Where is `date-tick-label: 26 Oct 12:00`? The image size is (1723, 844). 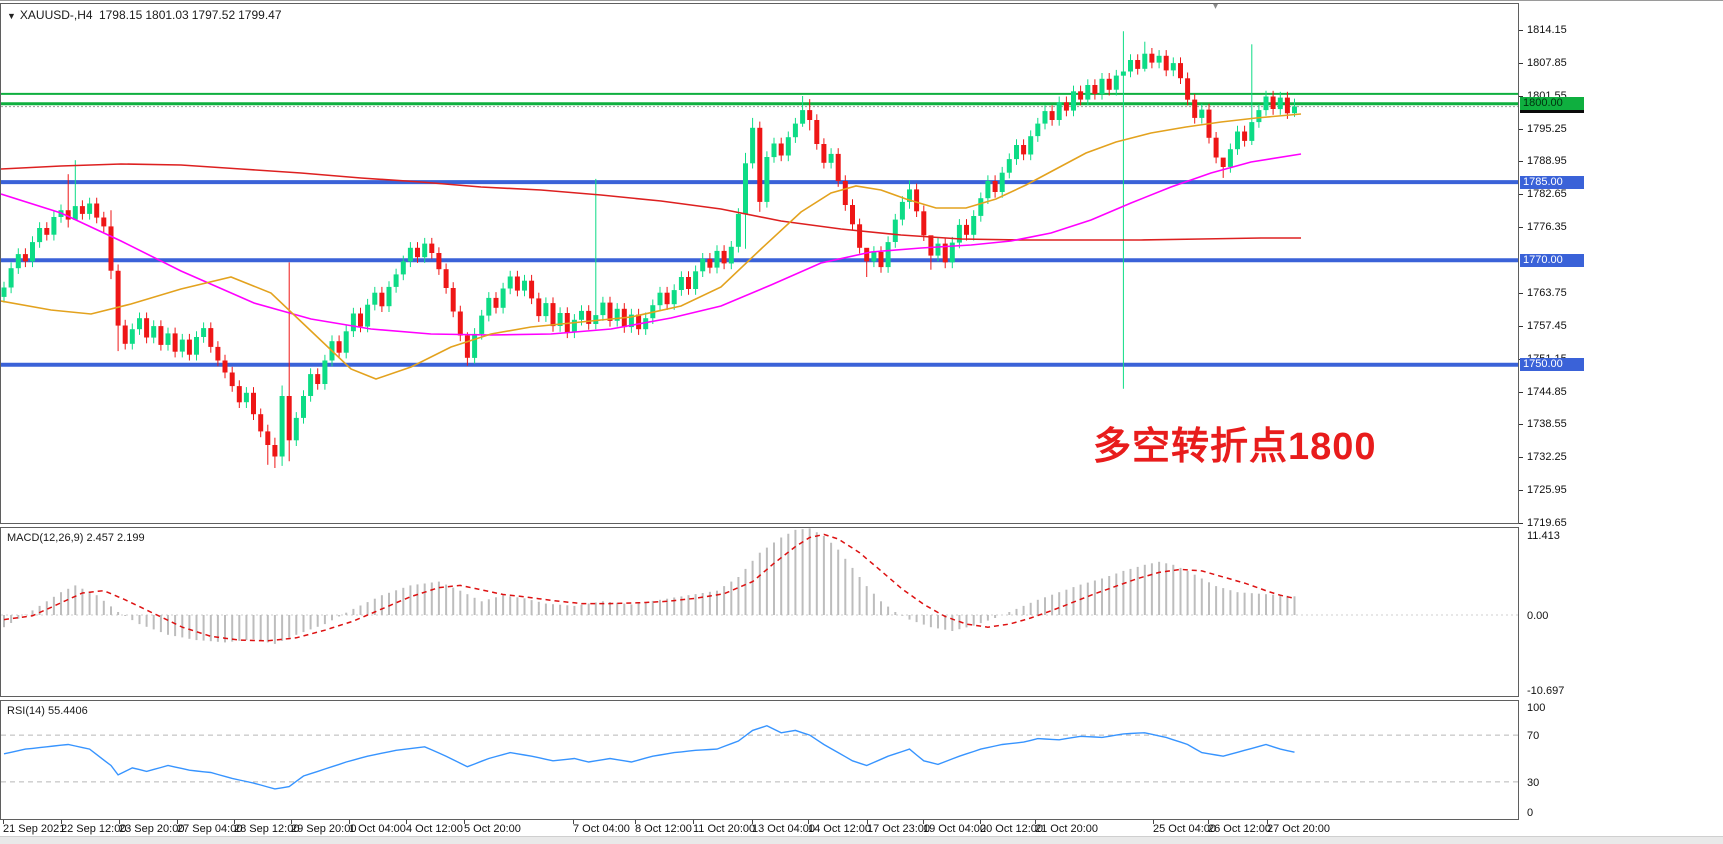 date-tick-label: 26 Oct 12:00 is located at coordinates (1239, 829).